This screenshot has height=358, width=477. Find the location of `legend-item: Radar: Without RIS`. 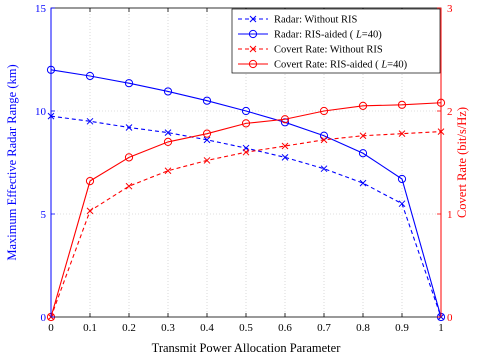

legend-item: Radar: Without RIS is located at coordinates (298, 20).